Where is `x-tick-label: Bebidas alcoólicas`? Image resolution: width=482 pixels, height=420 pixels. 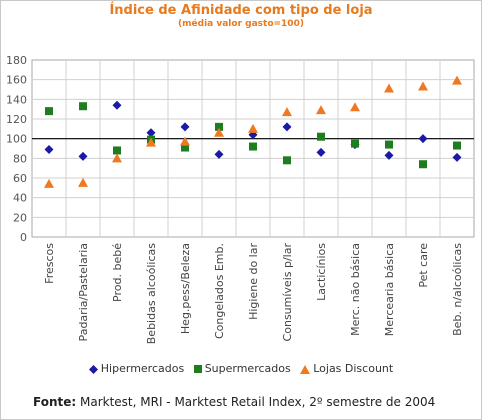
x-tick-label: Bebidas alcoólicas is located at coordinates (151, 294).